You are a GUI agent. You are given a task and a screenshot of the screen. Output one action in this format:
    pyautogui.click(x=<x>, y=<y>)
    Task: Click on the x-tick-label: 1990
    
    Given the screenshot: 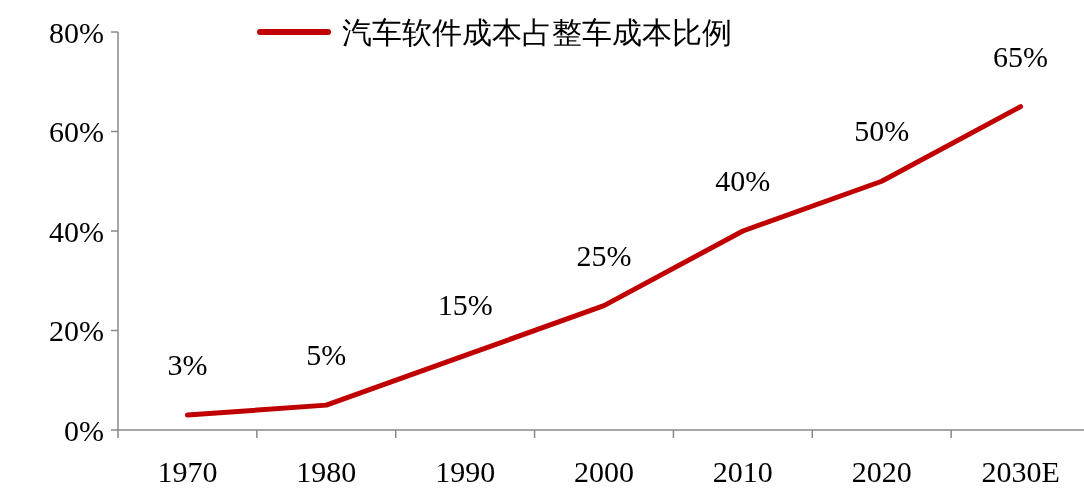 What is the action you would take?
    pyautogui.click(x=465, y=471)
    